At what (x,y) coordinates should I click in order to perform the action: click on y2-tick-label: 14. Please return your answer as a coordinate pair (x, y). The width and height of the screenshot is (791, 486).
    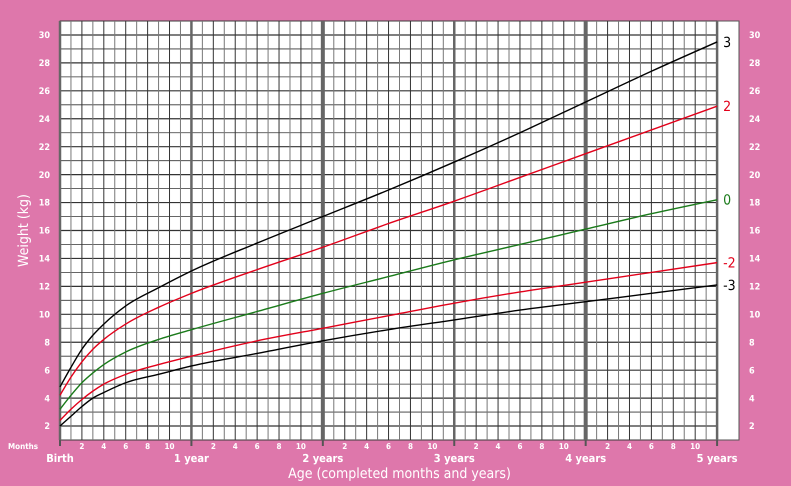
    Looking at the image, I should click on (755, 259).